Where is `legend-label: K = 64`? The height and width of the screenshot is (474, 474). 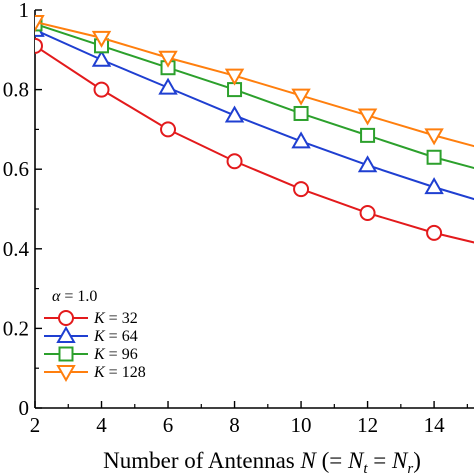 legend-label: K = 64 is located at coordinates (115, 336).